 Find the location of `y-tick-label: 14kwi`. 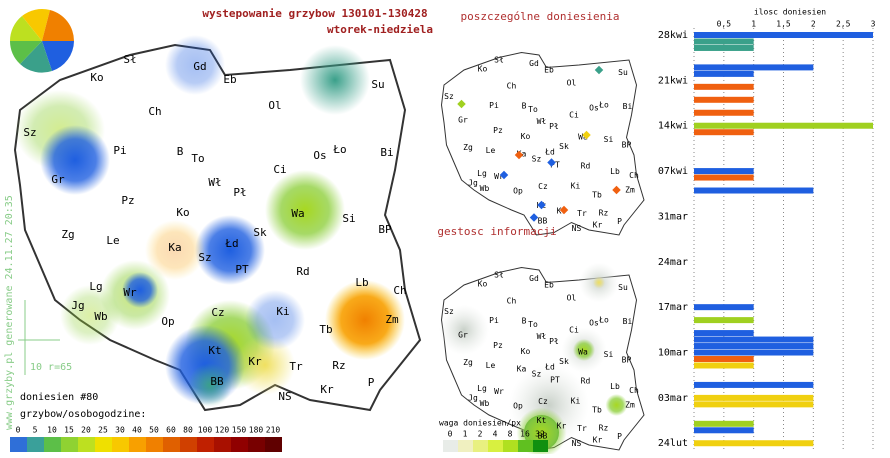

y-tick-label: 14kwi is located at coordinates (673, 126).